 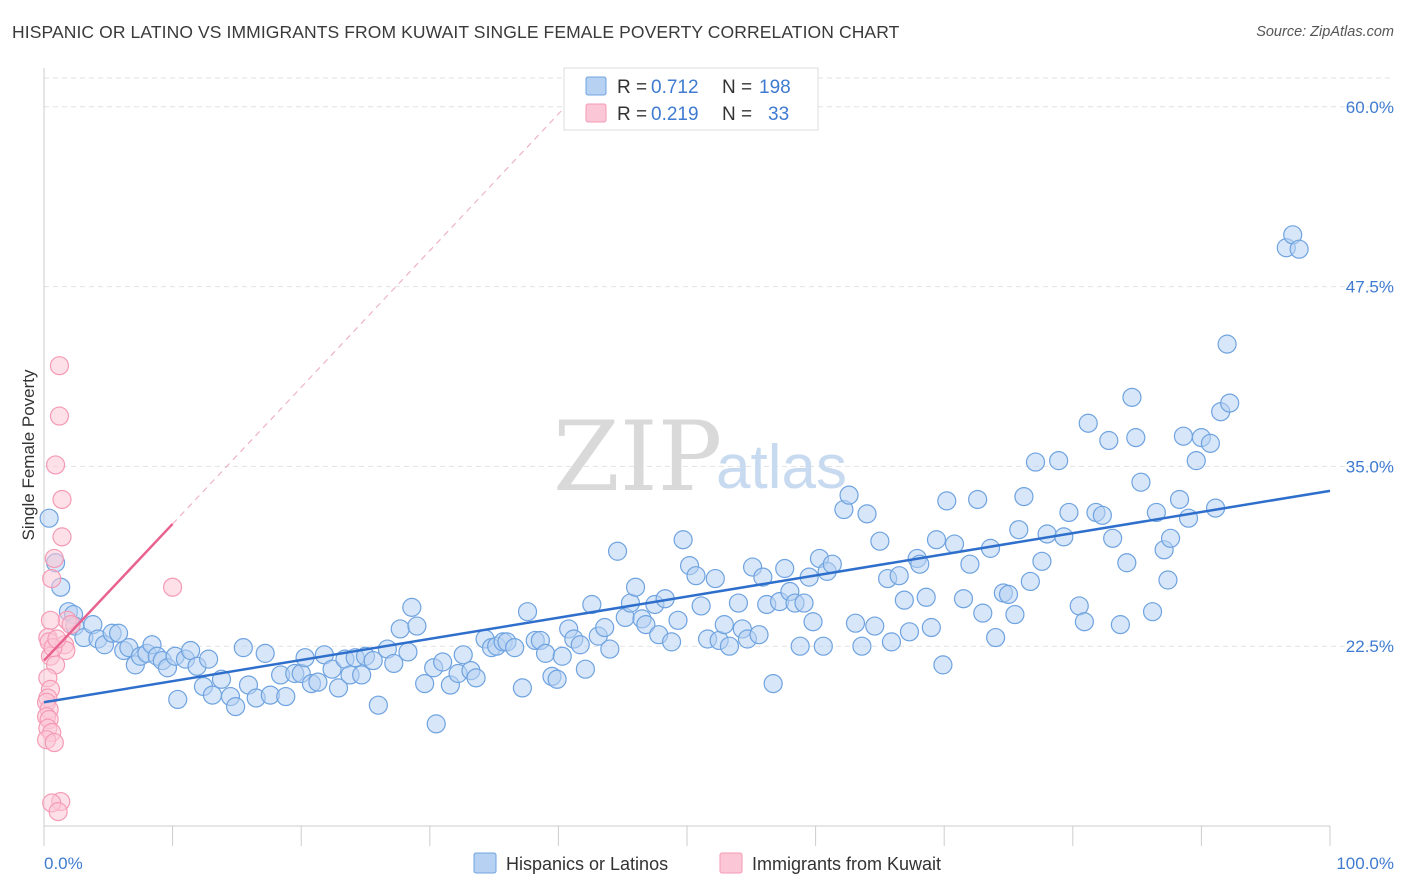 I want to click on x-tick-label: 100.0%, so click(x=1365, y=863).